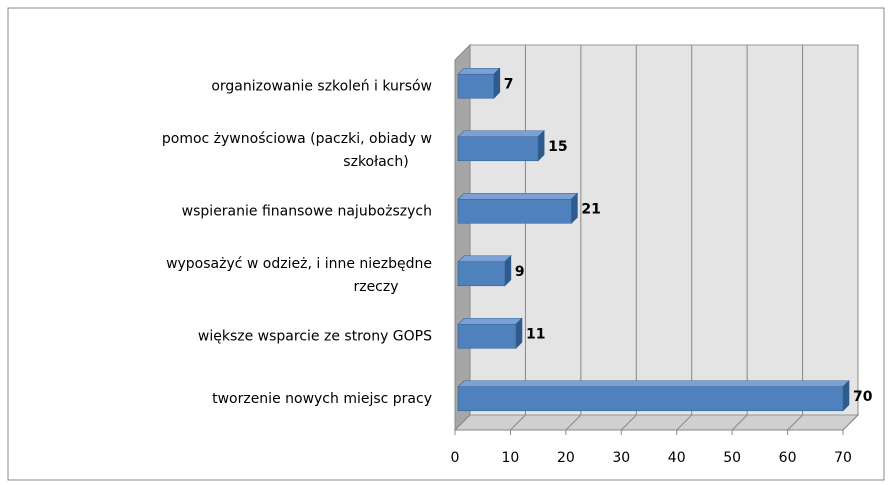 The width and height of the screenshot is (893, 485). What do you see at coordinates (511, 458) in the screenshot?
I see `x-tick-label: 10` at bounding box center [511, 458].